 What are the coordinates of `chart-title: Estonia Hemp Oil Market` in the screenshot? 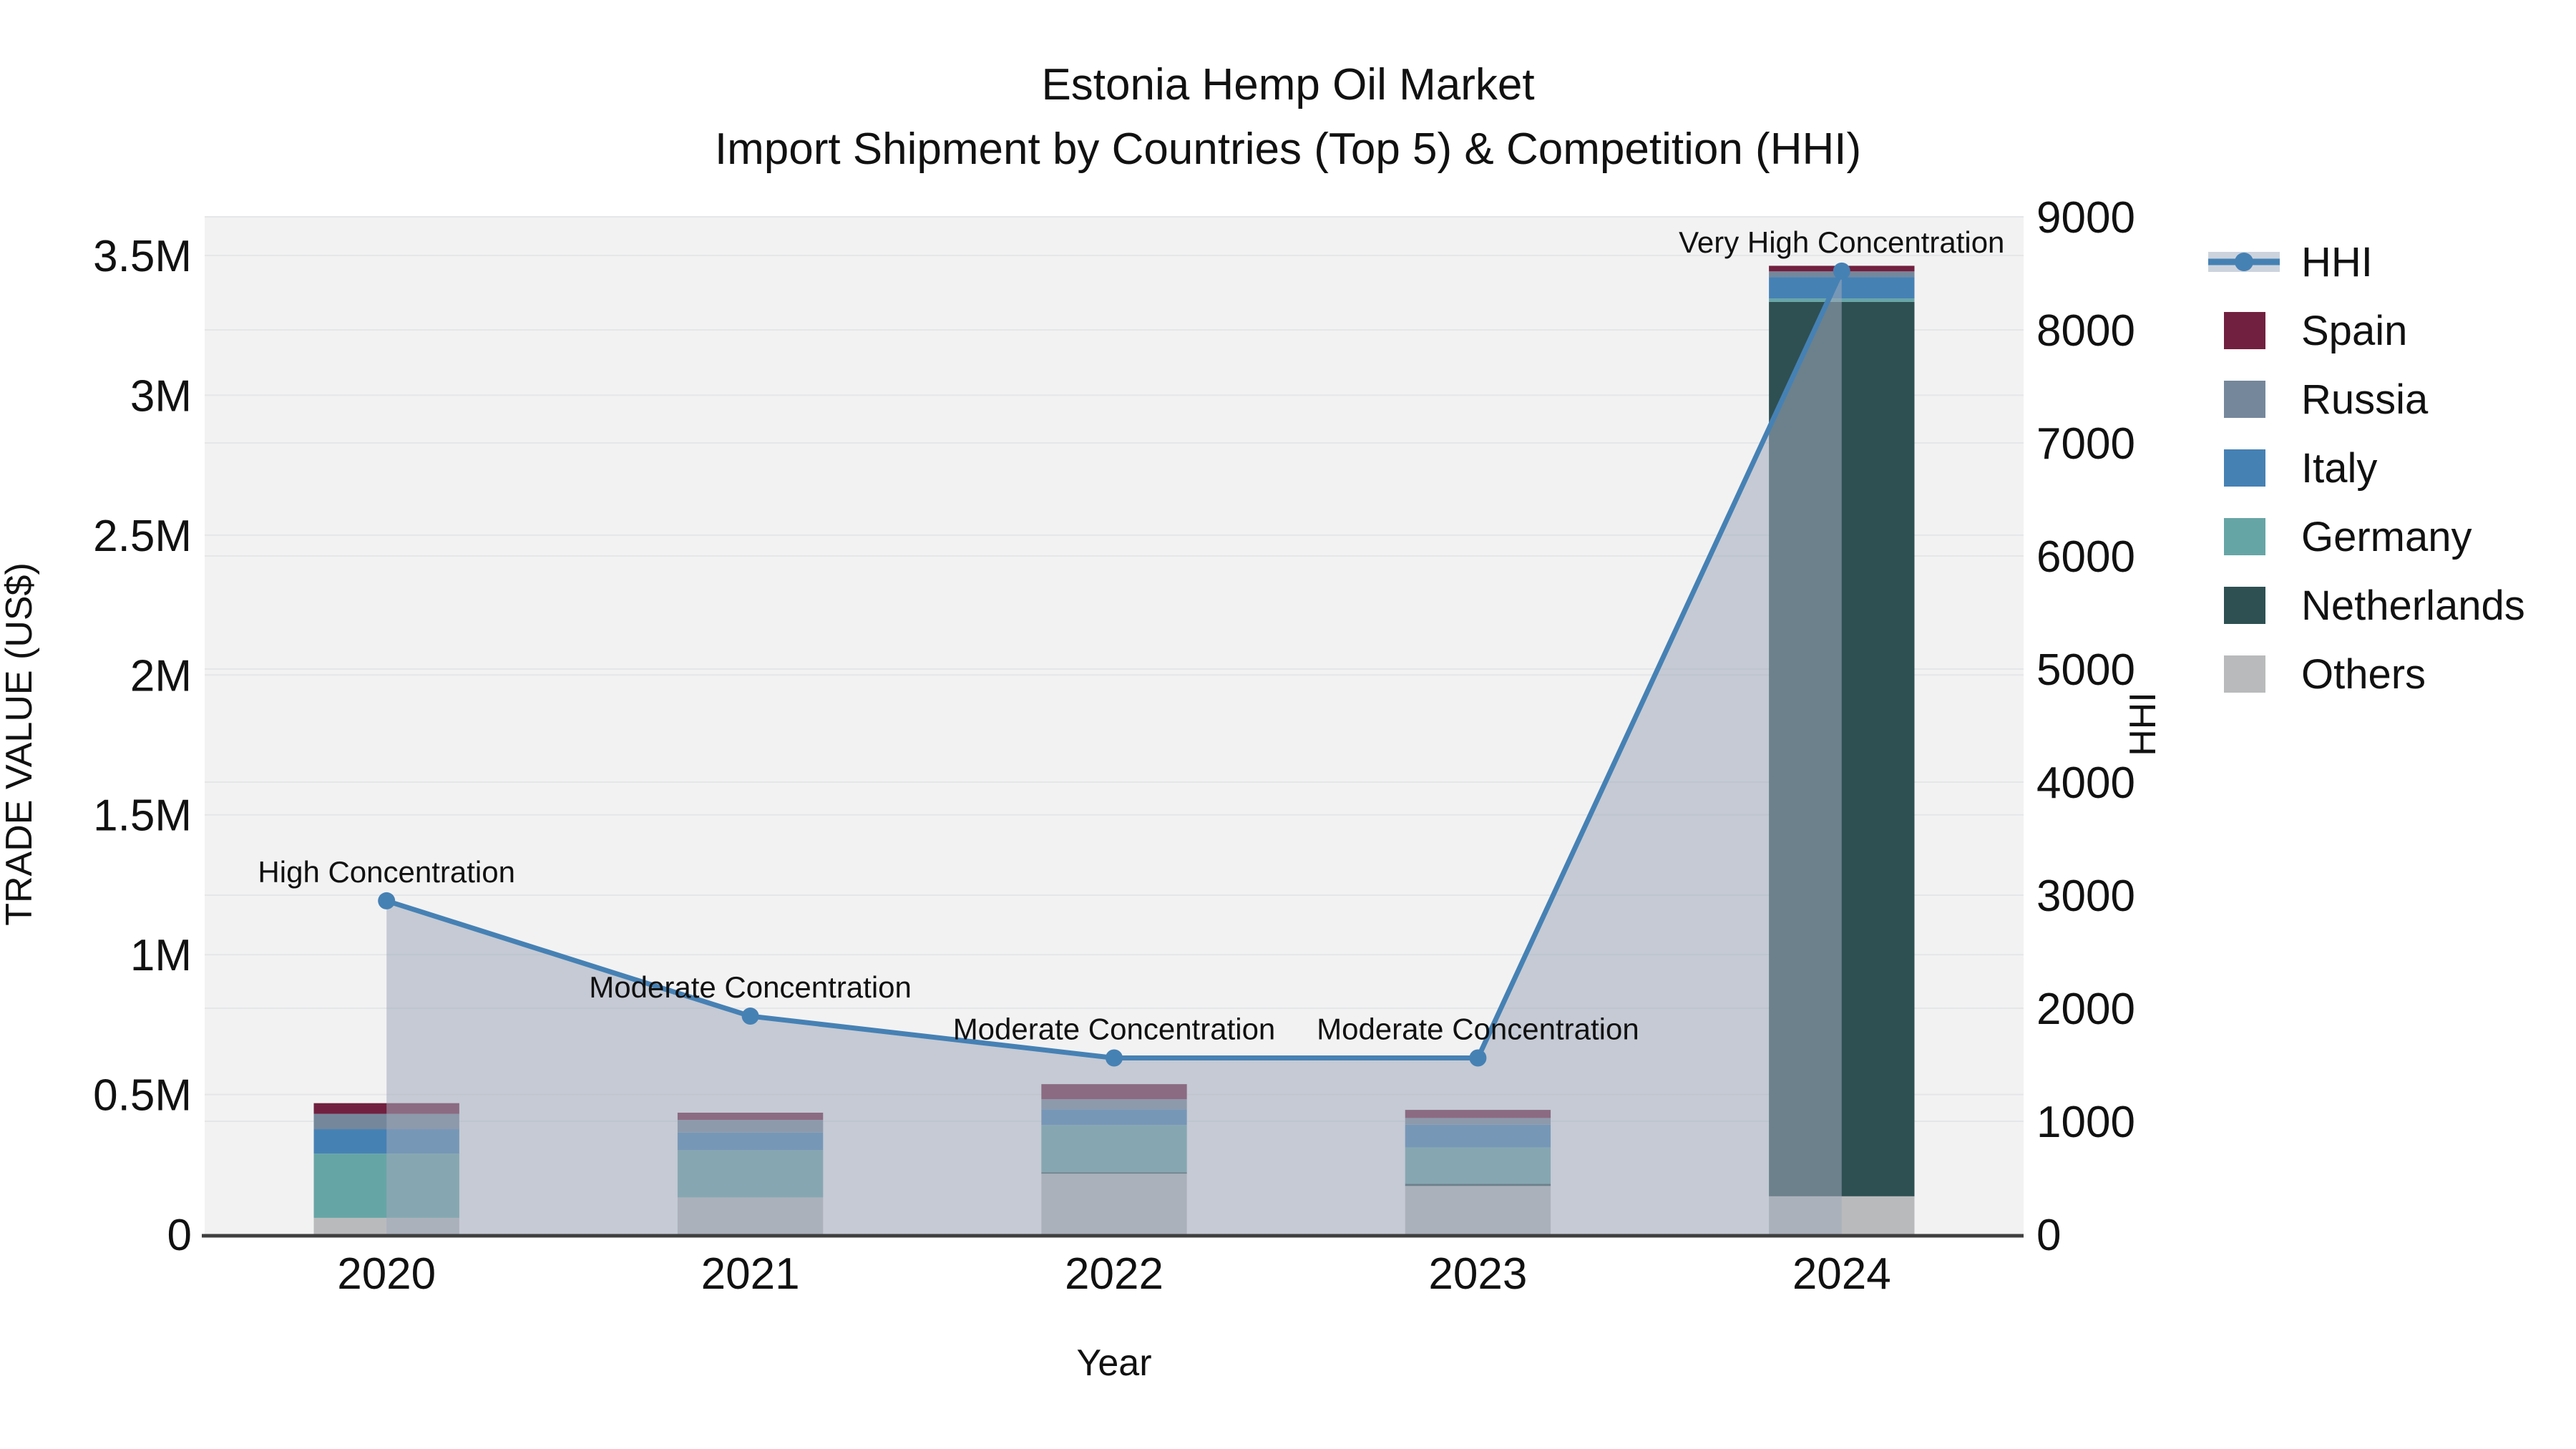 It's located at (1288, 84).